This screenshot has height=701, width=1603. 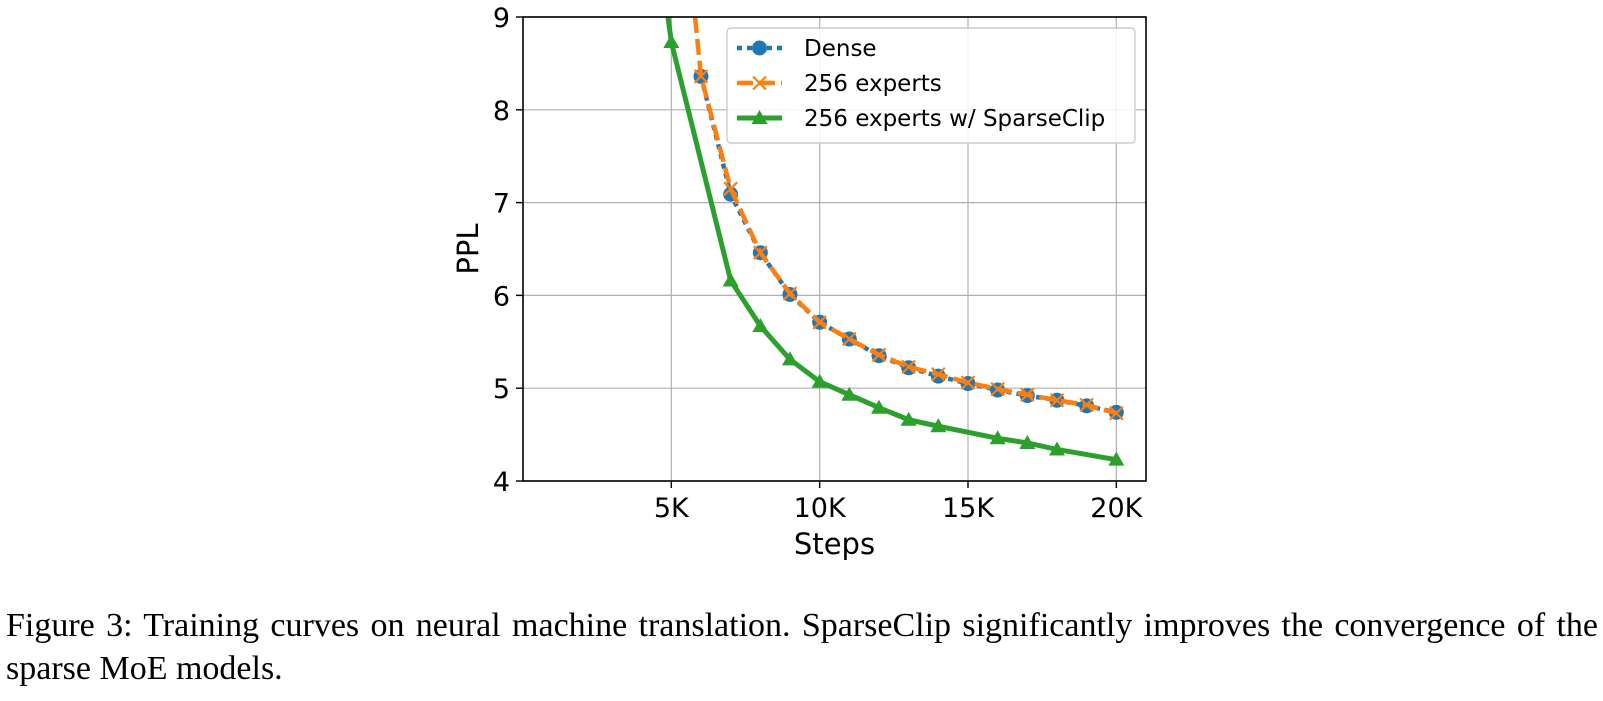 I want to click on x-tick-label: 20K, so click(x=1116, y=508).